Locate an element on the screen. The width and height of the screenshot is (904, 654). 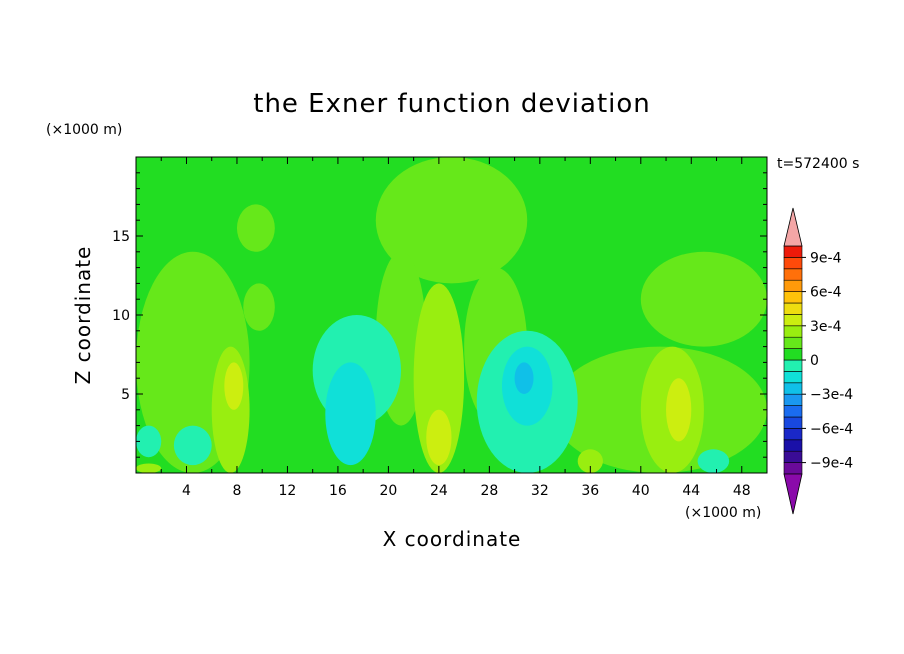
x-unit-label: (×1000 m) is located at coordinates (723, 513).